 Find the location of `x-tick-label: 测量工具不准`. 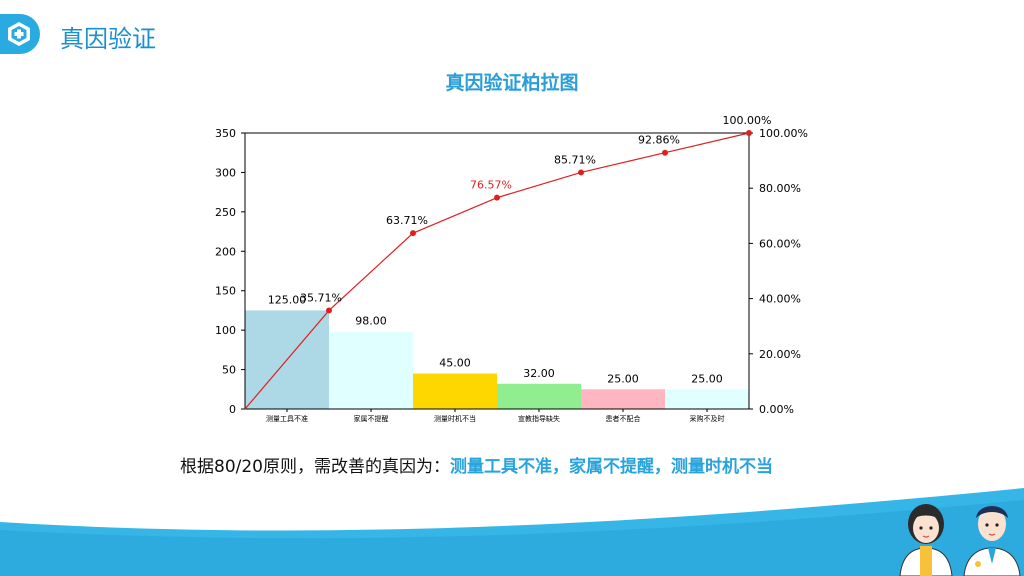

x-tick-label: 测量工具不准 is located at coordinates (287, 418).